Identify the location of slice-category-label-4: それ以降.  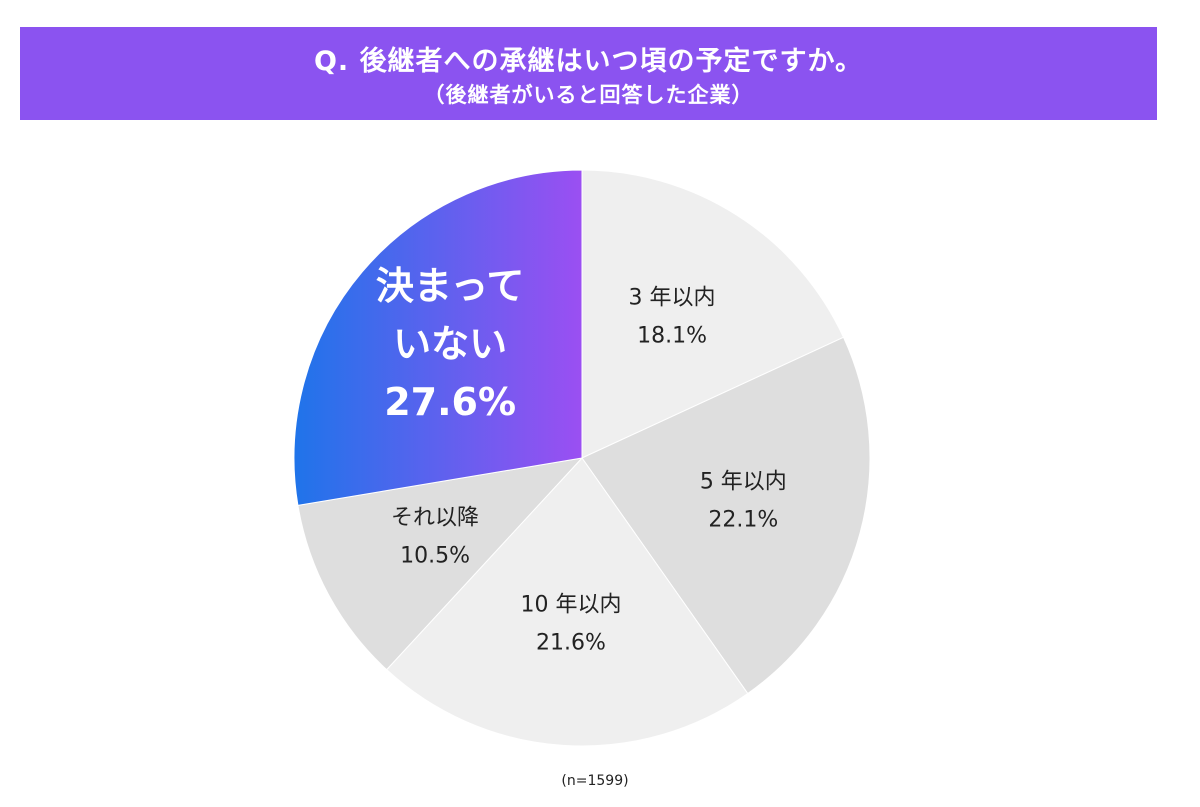
(435, 517).